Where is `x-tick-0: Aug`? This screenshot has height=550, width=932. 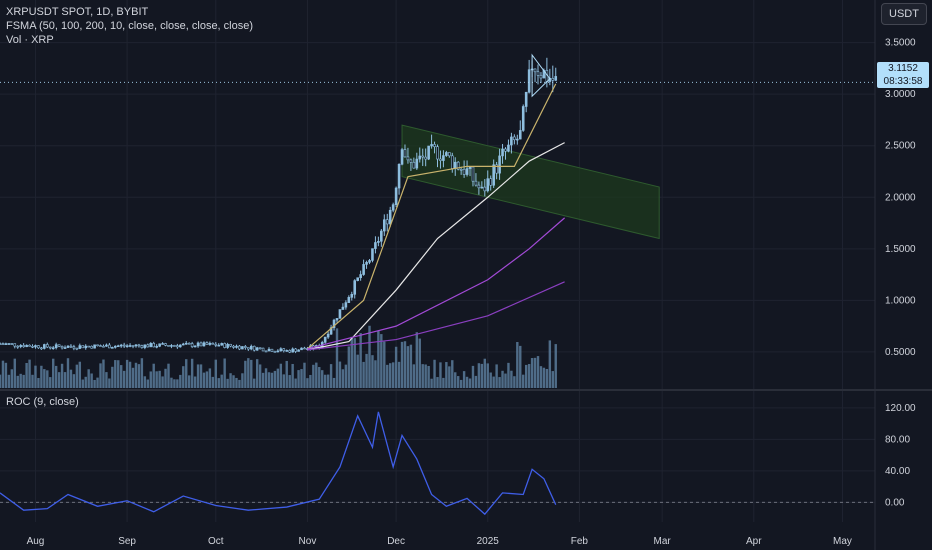 x-tick-0: Aug is located at coordinates (36, 541).